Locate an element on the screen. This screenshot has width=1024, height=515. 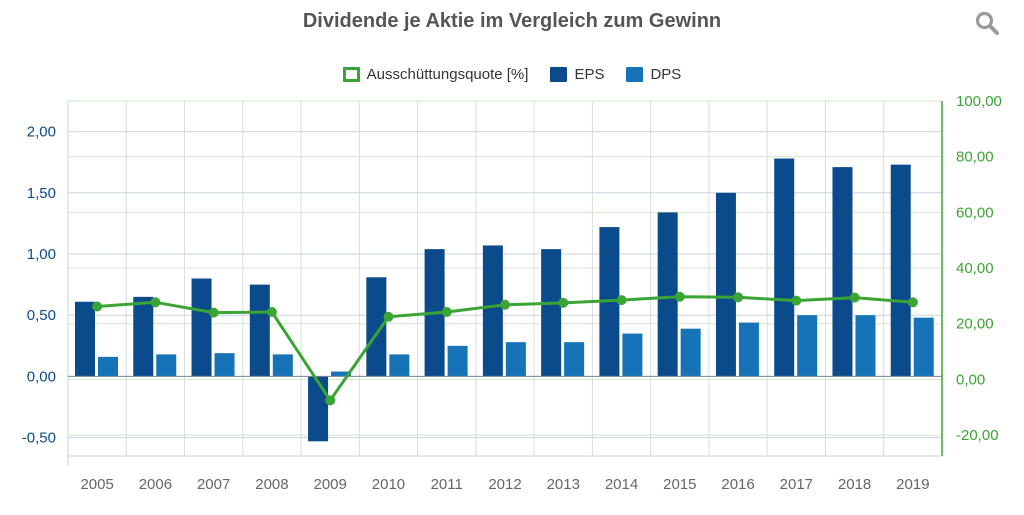
legend-item-dps: DPS is located at coordinates (653, 74).